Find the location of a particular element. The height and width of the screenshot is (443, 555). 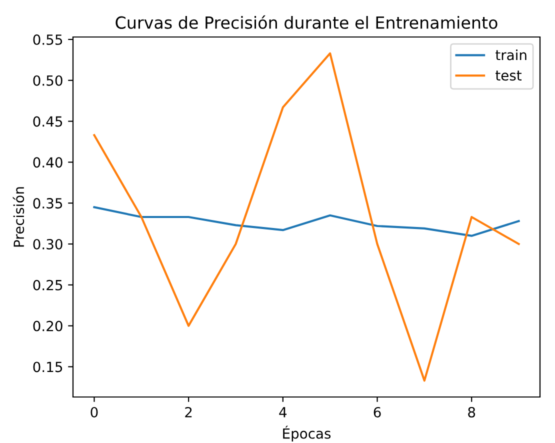

y-tick-label: 0.40 is located at coordinates (47, 162).